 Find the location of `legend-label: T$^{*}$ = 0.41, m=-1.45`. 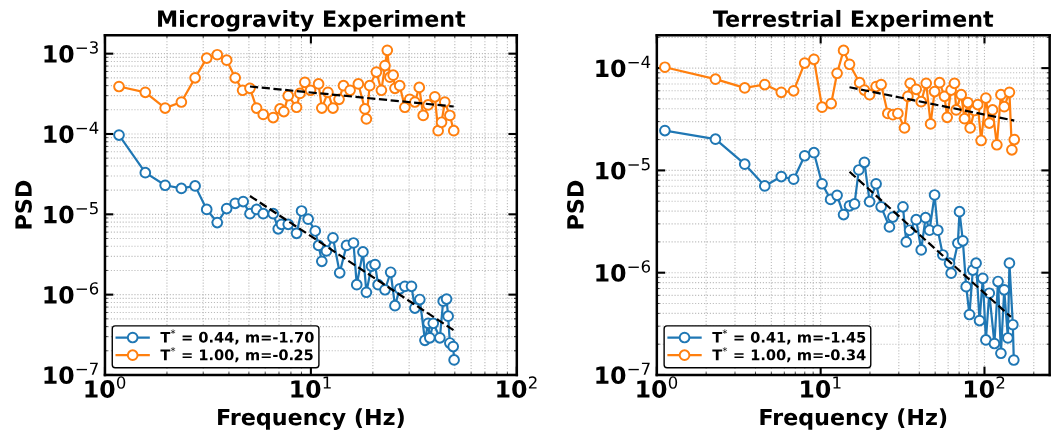

legend-label: T$^{*}$ = 0.41, m=-1.45 is located at coordinates (789, 337).